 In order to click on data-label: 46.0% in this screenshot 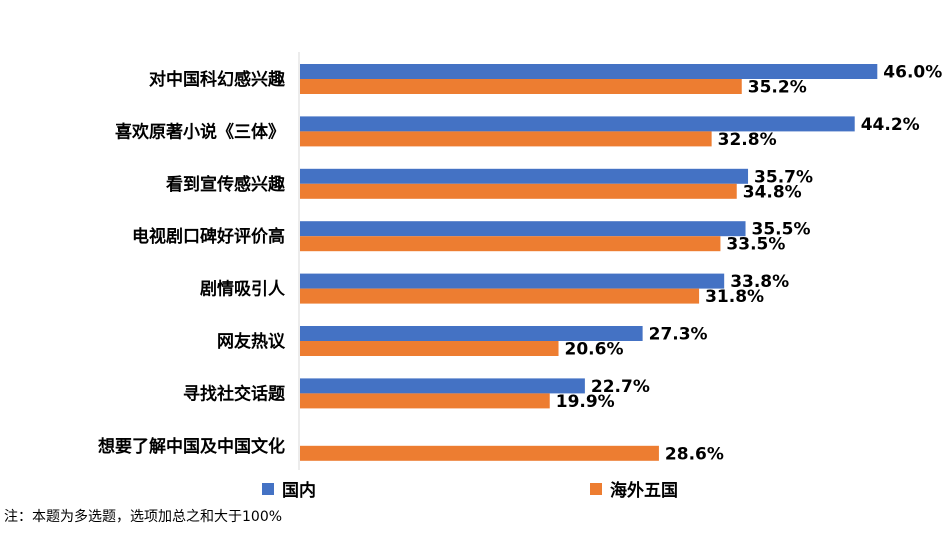, I will do `click(912, 73)`.